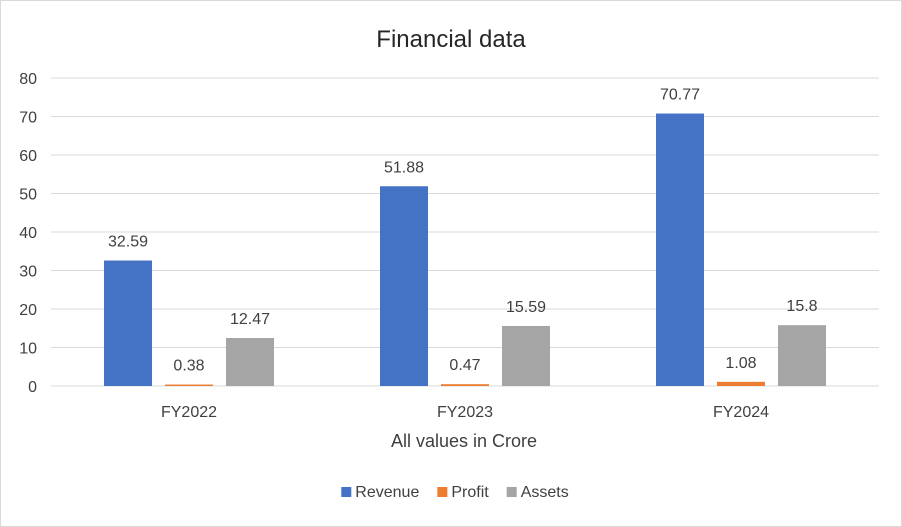  I want to click on legend: Revenue Profit Assets, so click(455, 492).